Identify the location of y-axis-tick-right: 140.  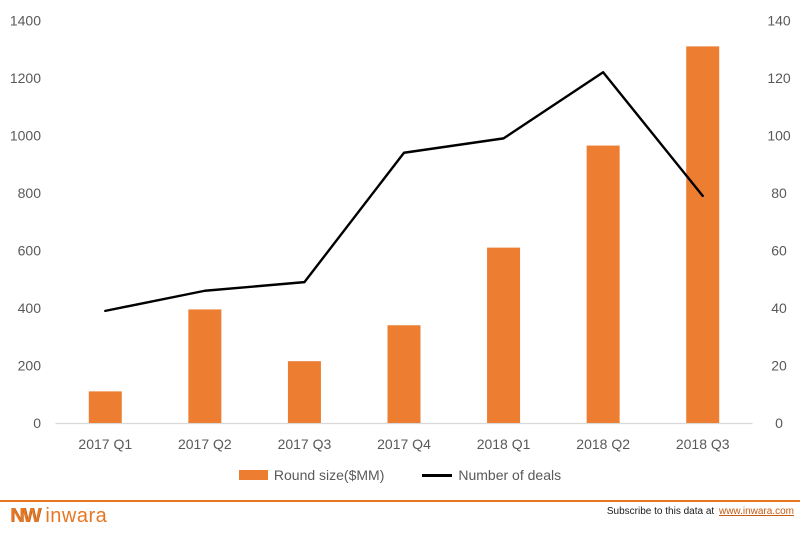
(779, 20).